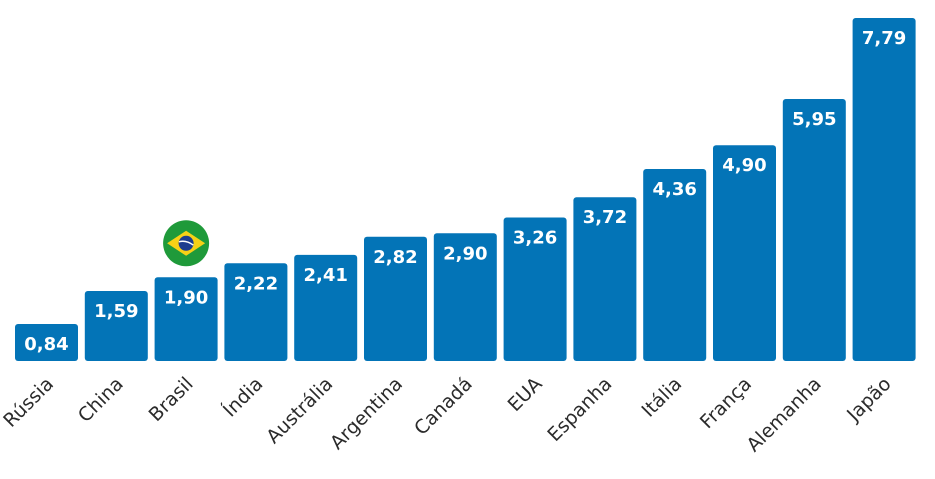 The height and width of the screenshot is (479, 935). What do you see at coordinates (465, 253) in the screenshot?
I see `value-label-6: 2,90` at bounding box center [465, 253].